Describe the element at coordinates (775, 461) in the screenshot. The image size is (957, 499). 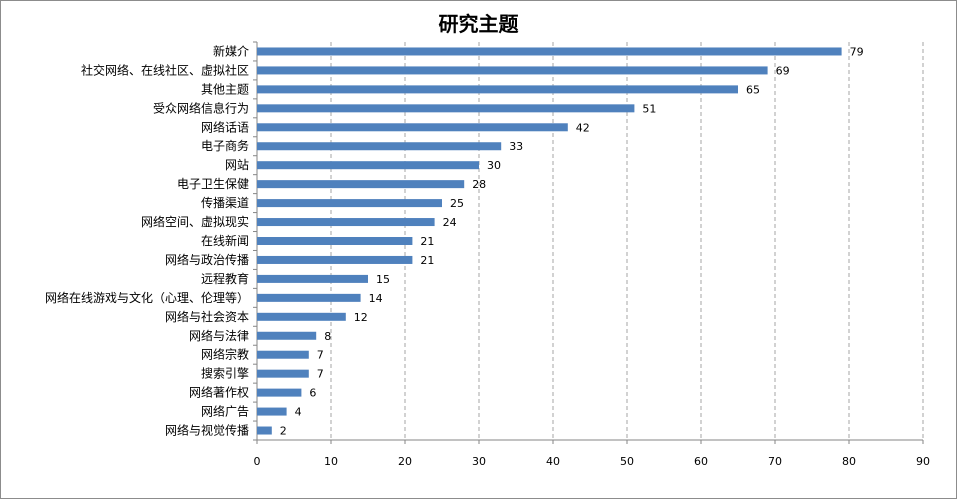
I see `x-tick-label: 70` at that location.